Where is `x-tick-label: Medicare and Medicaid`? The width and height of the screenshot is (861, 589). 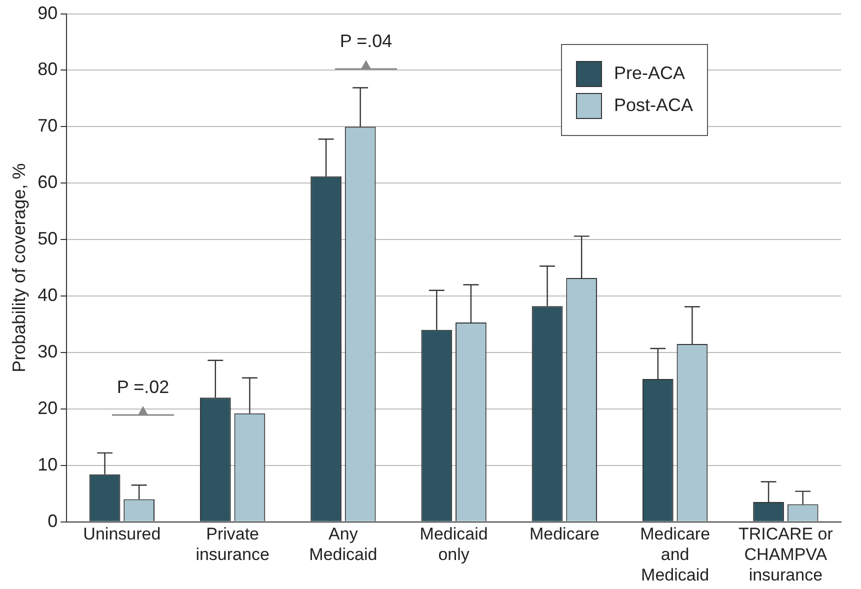
x-tick-label: Medicare and Medicaid is located at coordinates (675, 554).